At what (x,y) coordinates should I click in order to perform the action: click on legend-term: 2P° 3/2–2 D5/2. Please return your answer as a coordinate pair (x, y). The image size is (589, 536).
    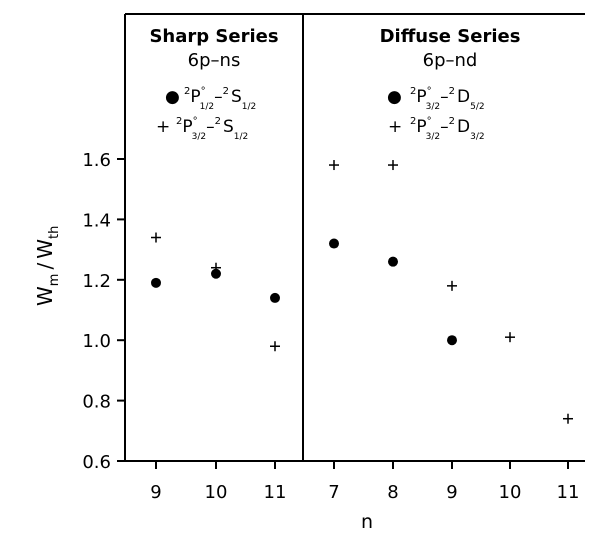
    Looking at the image, I should click on (447, 99).